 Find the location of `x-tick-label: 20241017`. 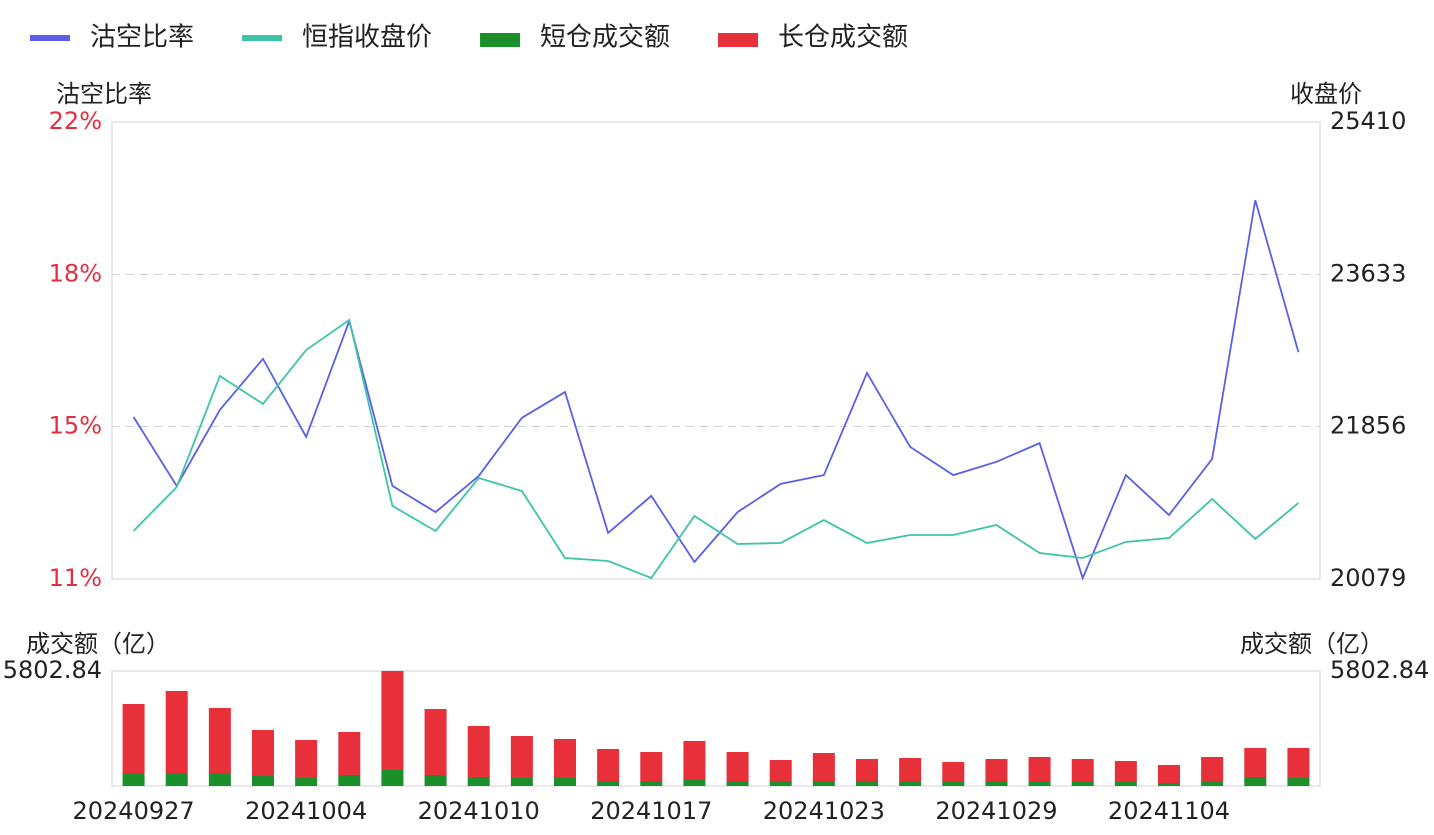

x-tick-label: 20241017 is located at coordinates (651, 811).